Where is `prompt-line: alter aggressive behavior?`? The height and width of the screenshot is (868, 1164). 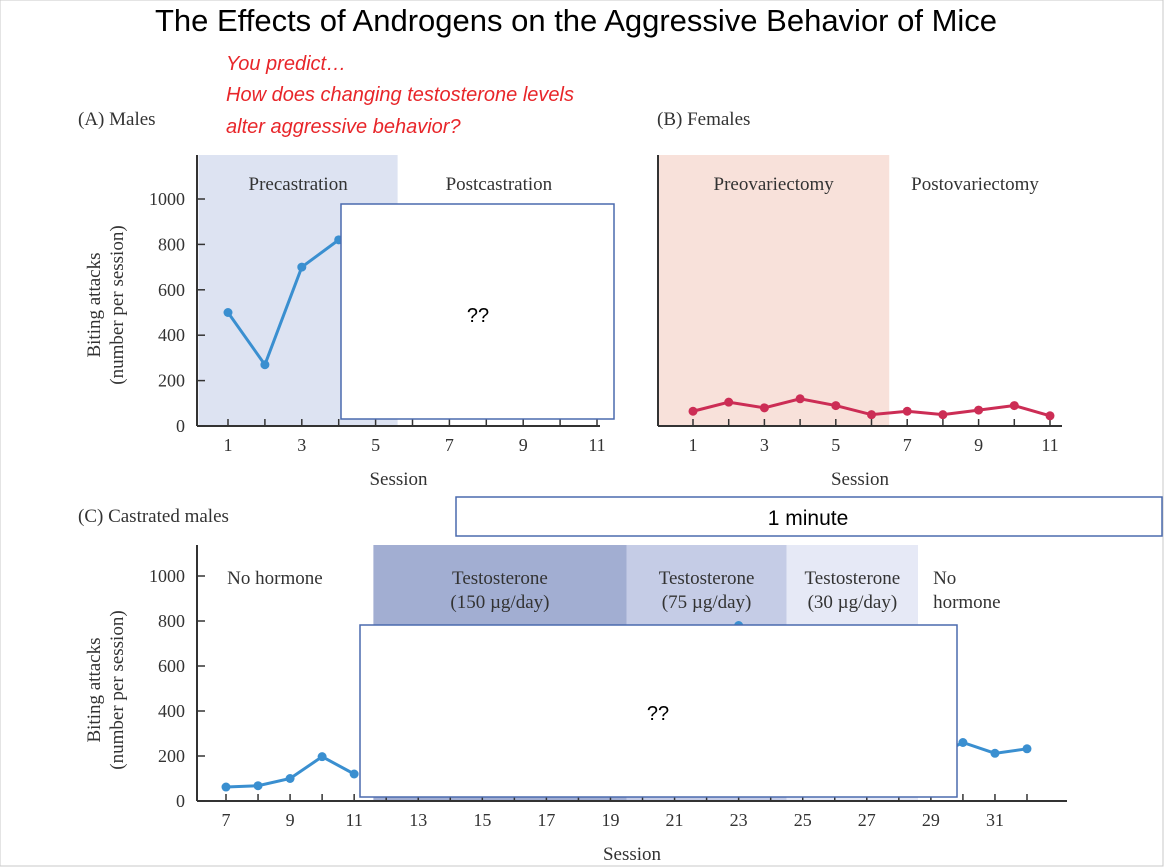 prompt-line: alter aggressive behavior? is located at coordinates (343, 127).